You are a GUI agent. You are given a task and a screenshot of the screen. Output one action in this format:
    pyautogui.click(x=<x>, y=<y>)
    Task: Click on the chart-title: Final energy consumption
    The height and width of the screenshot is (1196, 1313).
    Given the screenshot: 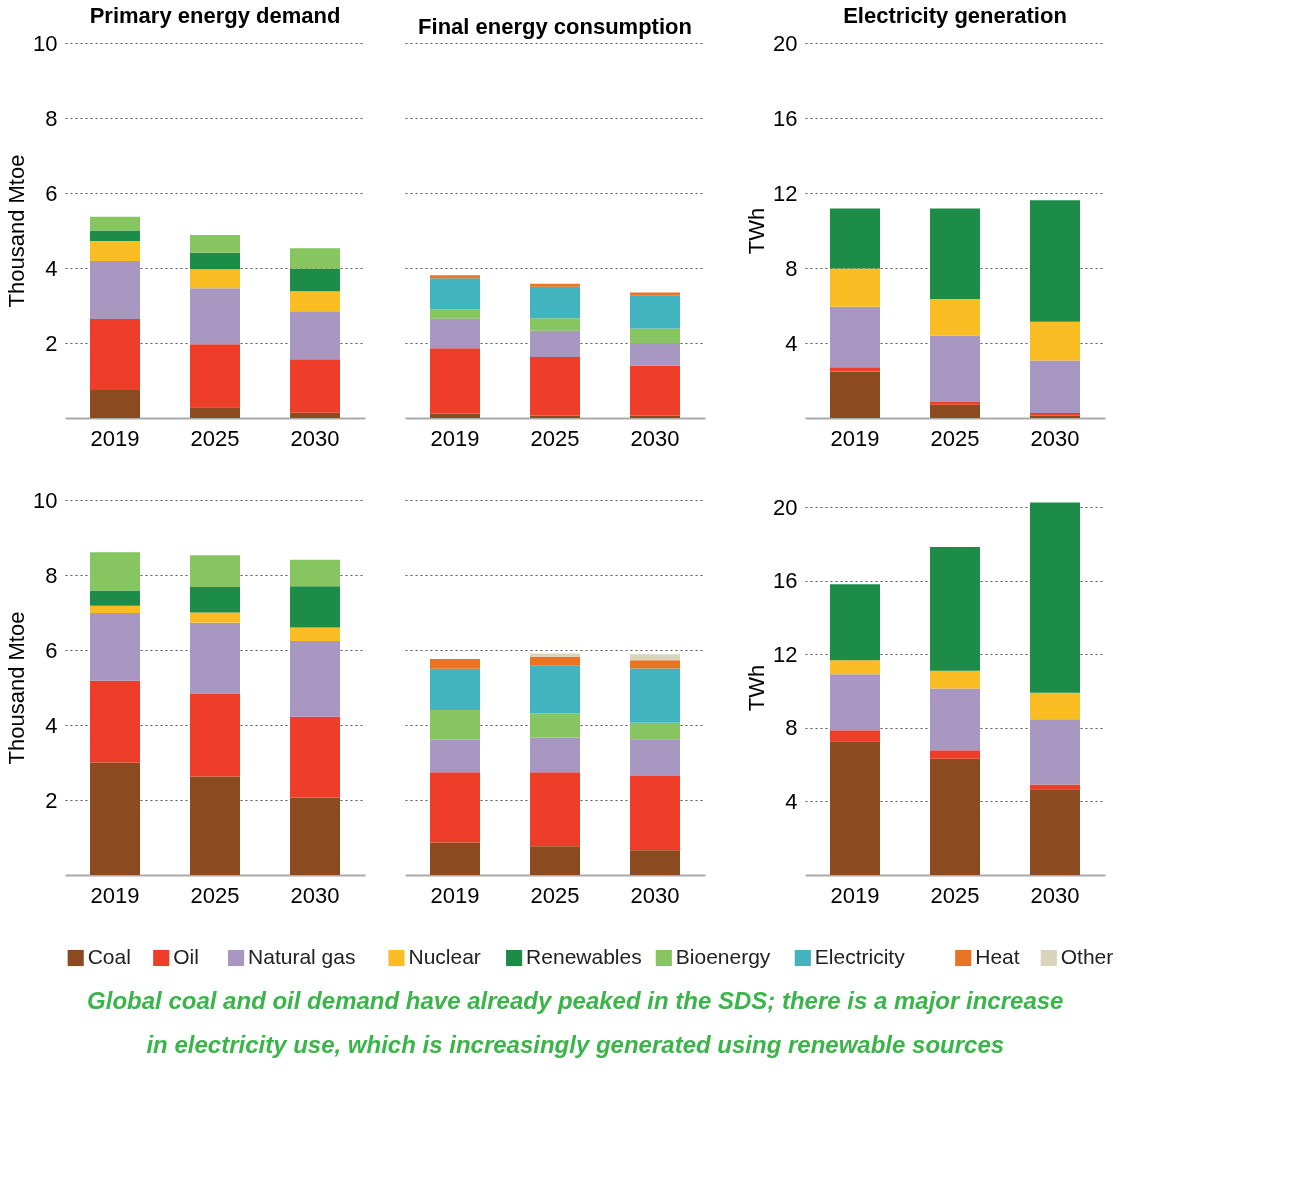 What is the action you would take?
    pyautogui.click(x=555, y=26)
    